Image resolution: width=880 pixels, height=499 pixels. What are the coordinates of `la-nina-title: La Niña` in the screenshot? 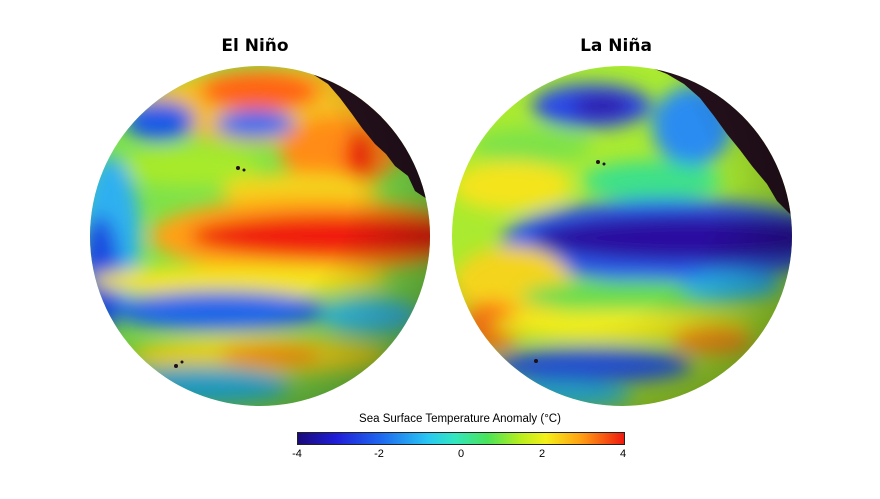 It's located at (616, 46).